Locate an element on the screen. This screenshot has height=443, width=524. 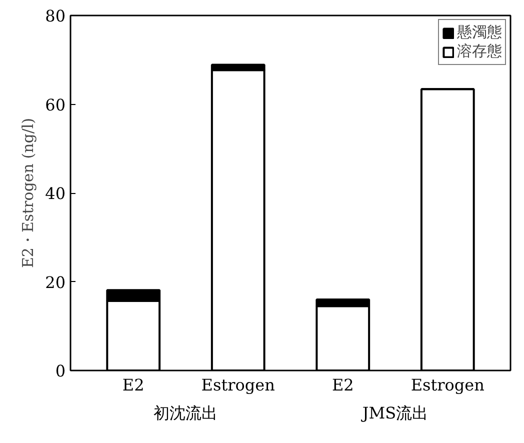
legend-label: 溶存態 is located at coordinates (479, 51).